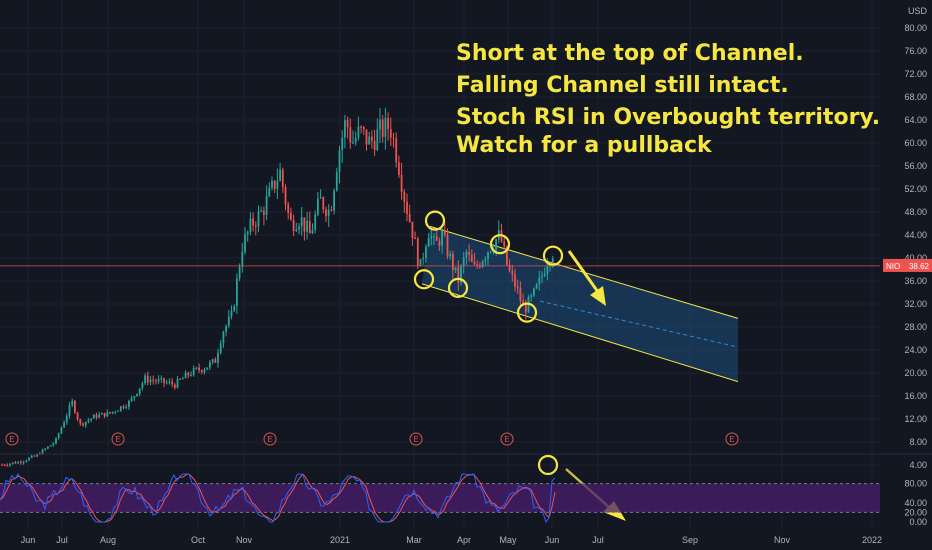 The height and width of the screenshot is (550, 932). I want to click on stoch-tick-label: 80.00, so click(915, 484).